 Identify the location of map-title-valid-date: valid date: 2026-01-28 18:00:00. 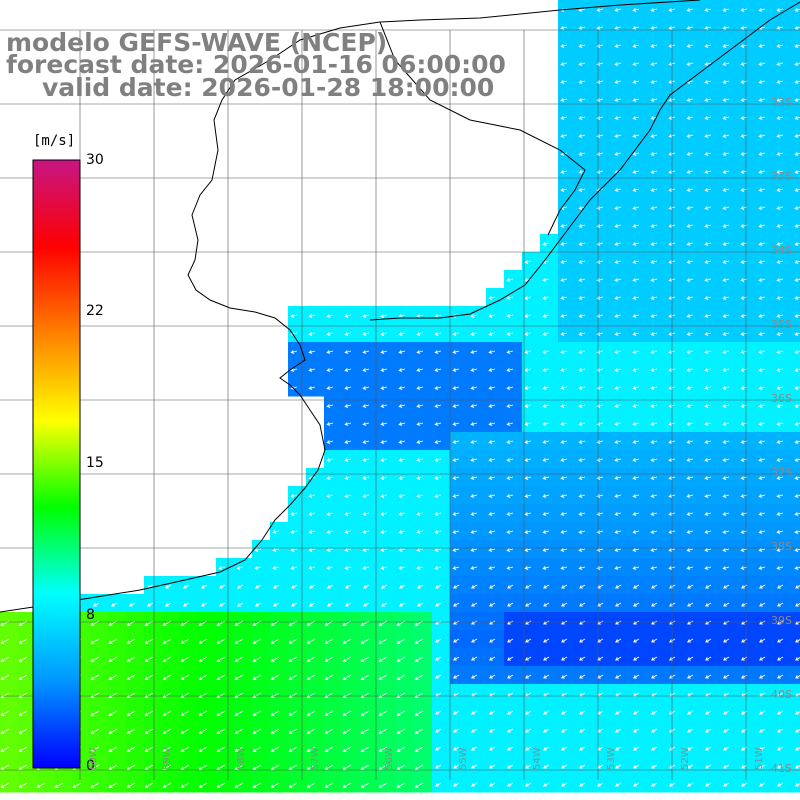
(268, 87).